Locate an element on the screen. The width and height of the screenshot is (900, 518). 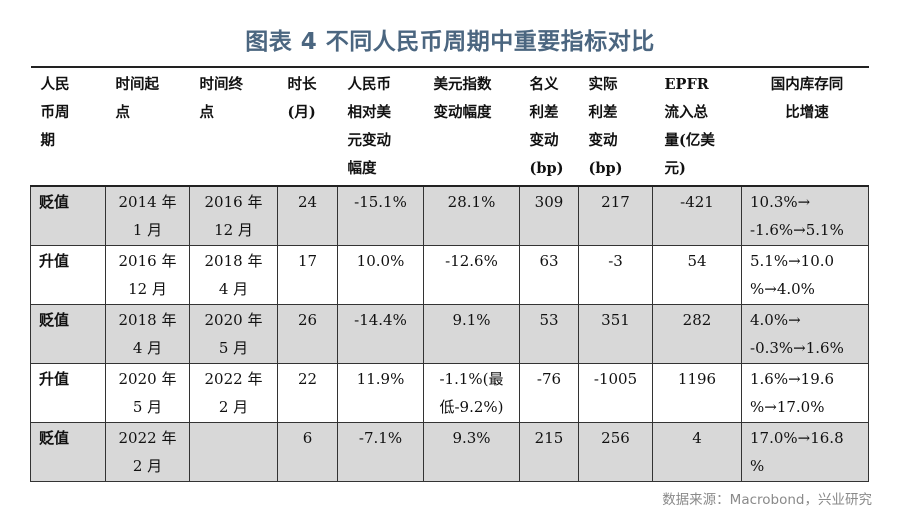
cell-line: 元) is located at coordinates (675, 168).